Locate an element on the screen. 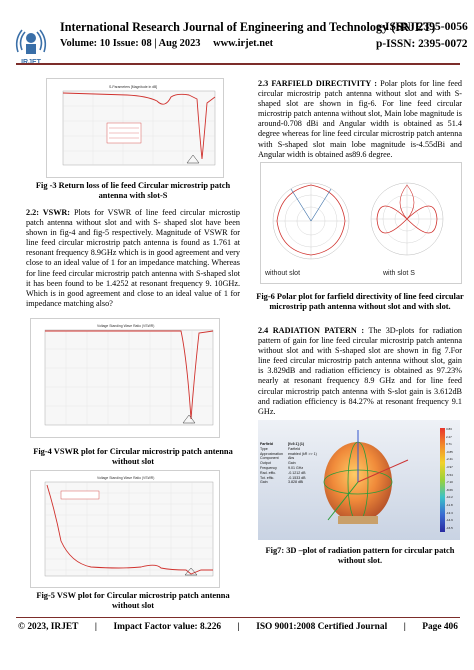 This screenshot has height=670, width=474. fig7-table-key: Tot. effic. is located at coordinates (267, 477).